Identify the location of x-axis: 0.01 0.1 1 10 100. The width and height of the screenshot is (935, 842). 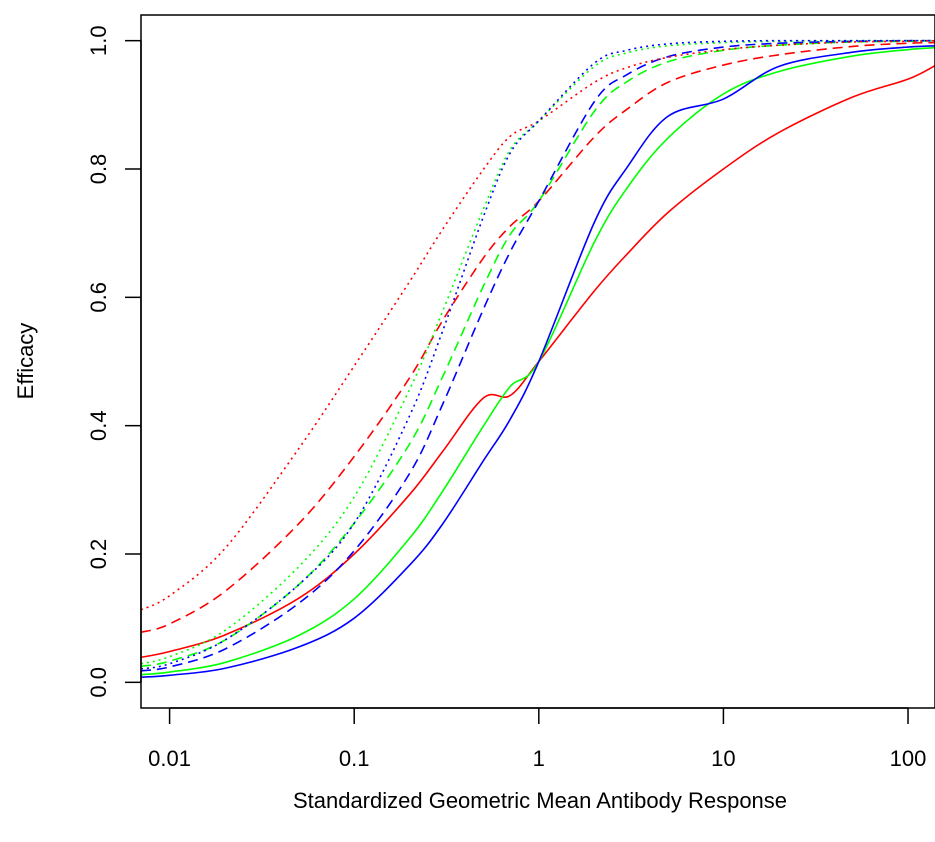
(537, 739).